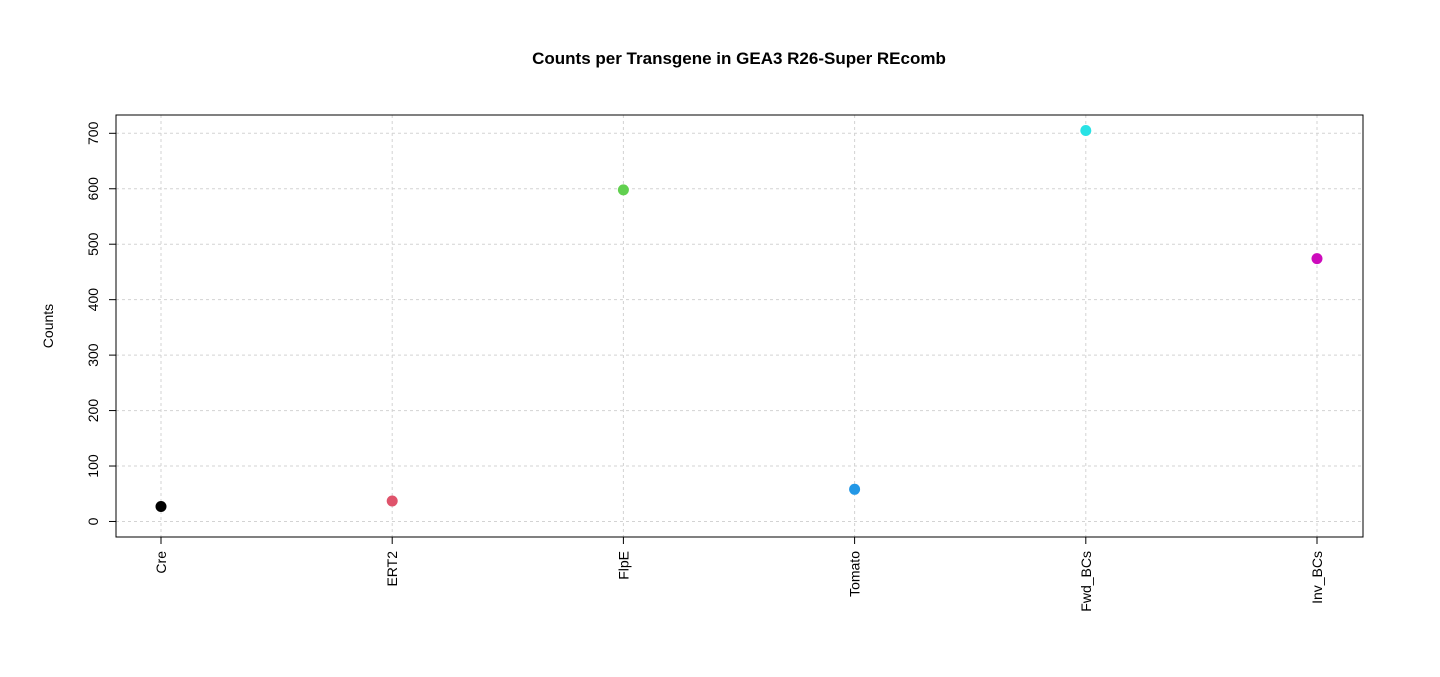 The width and height of the screenshot is (1440, 677). I want to click on y-tick-label: 100, so click(93, 466).